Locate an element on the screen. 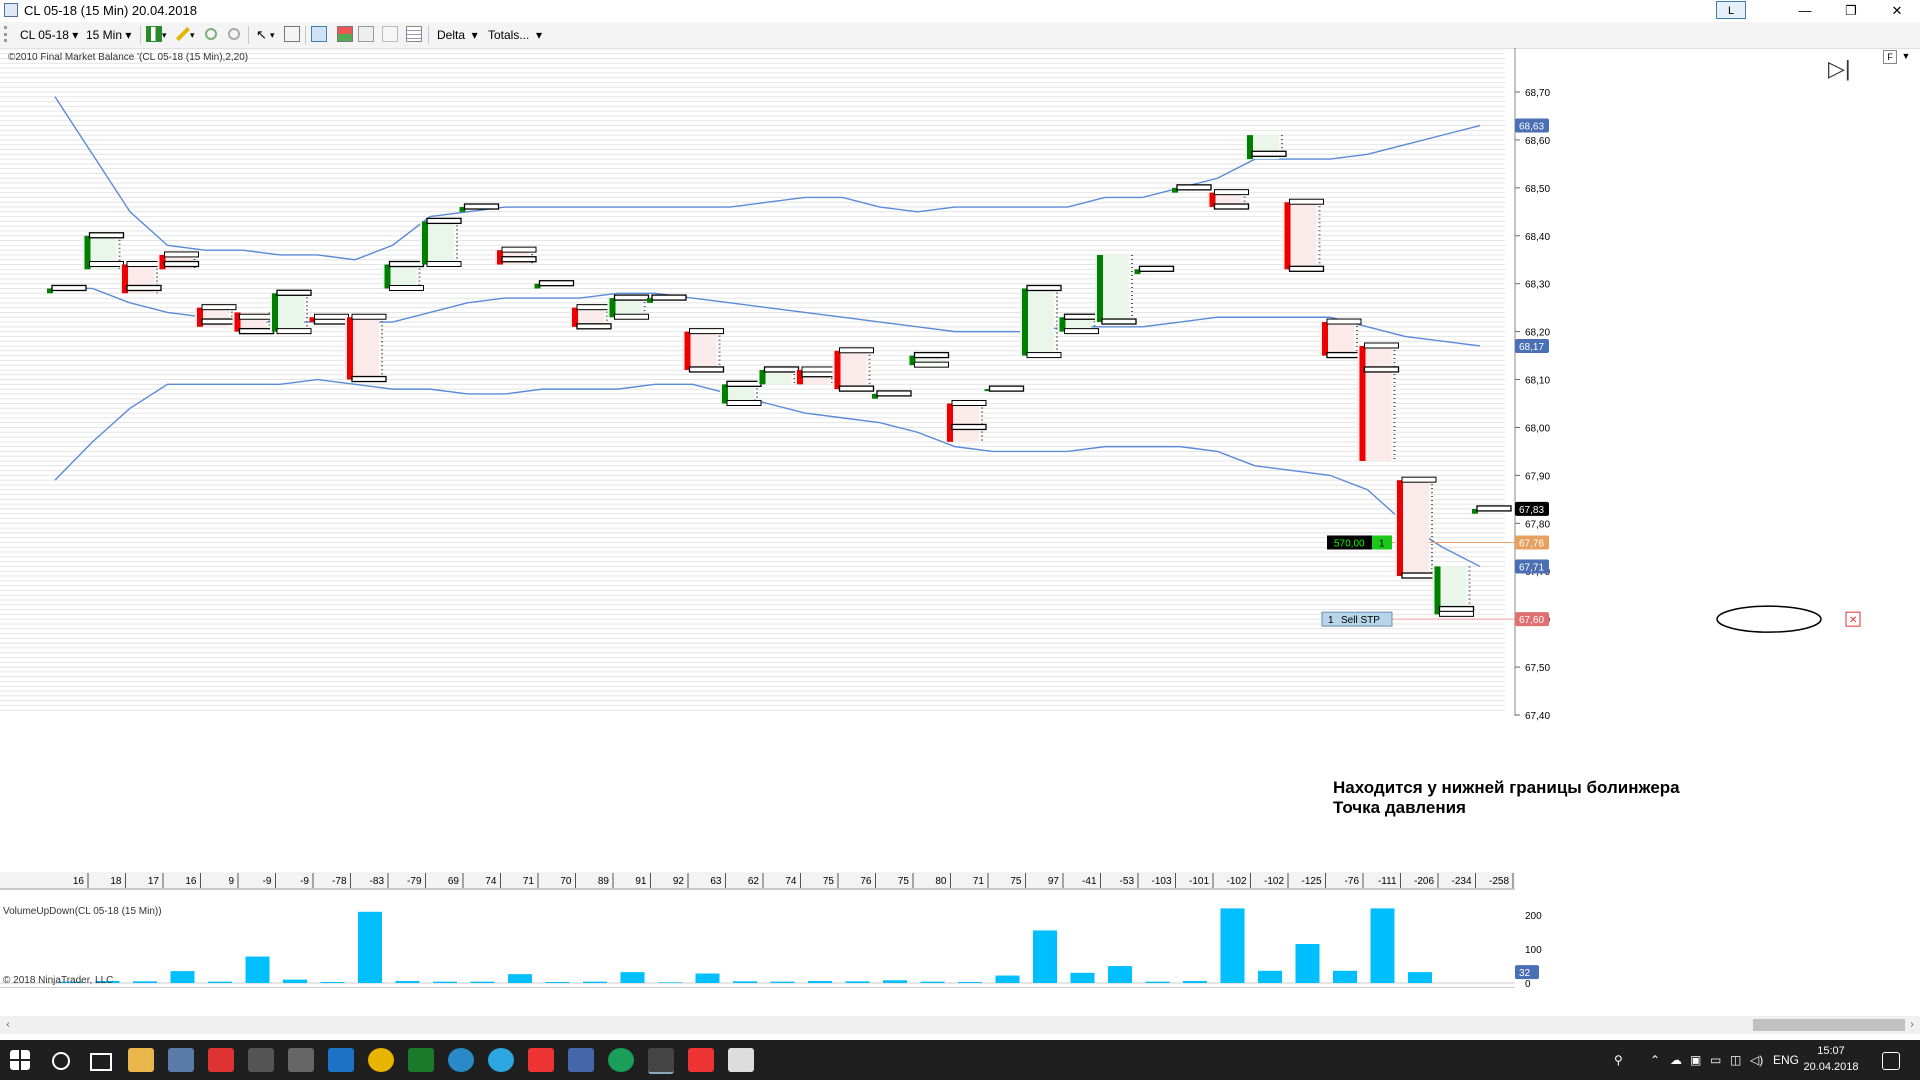 This screenshot has height=1080, width=1920. ninjatrader-icon is located at coordinates (661, 1061).